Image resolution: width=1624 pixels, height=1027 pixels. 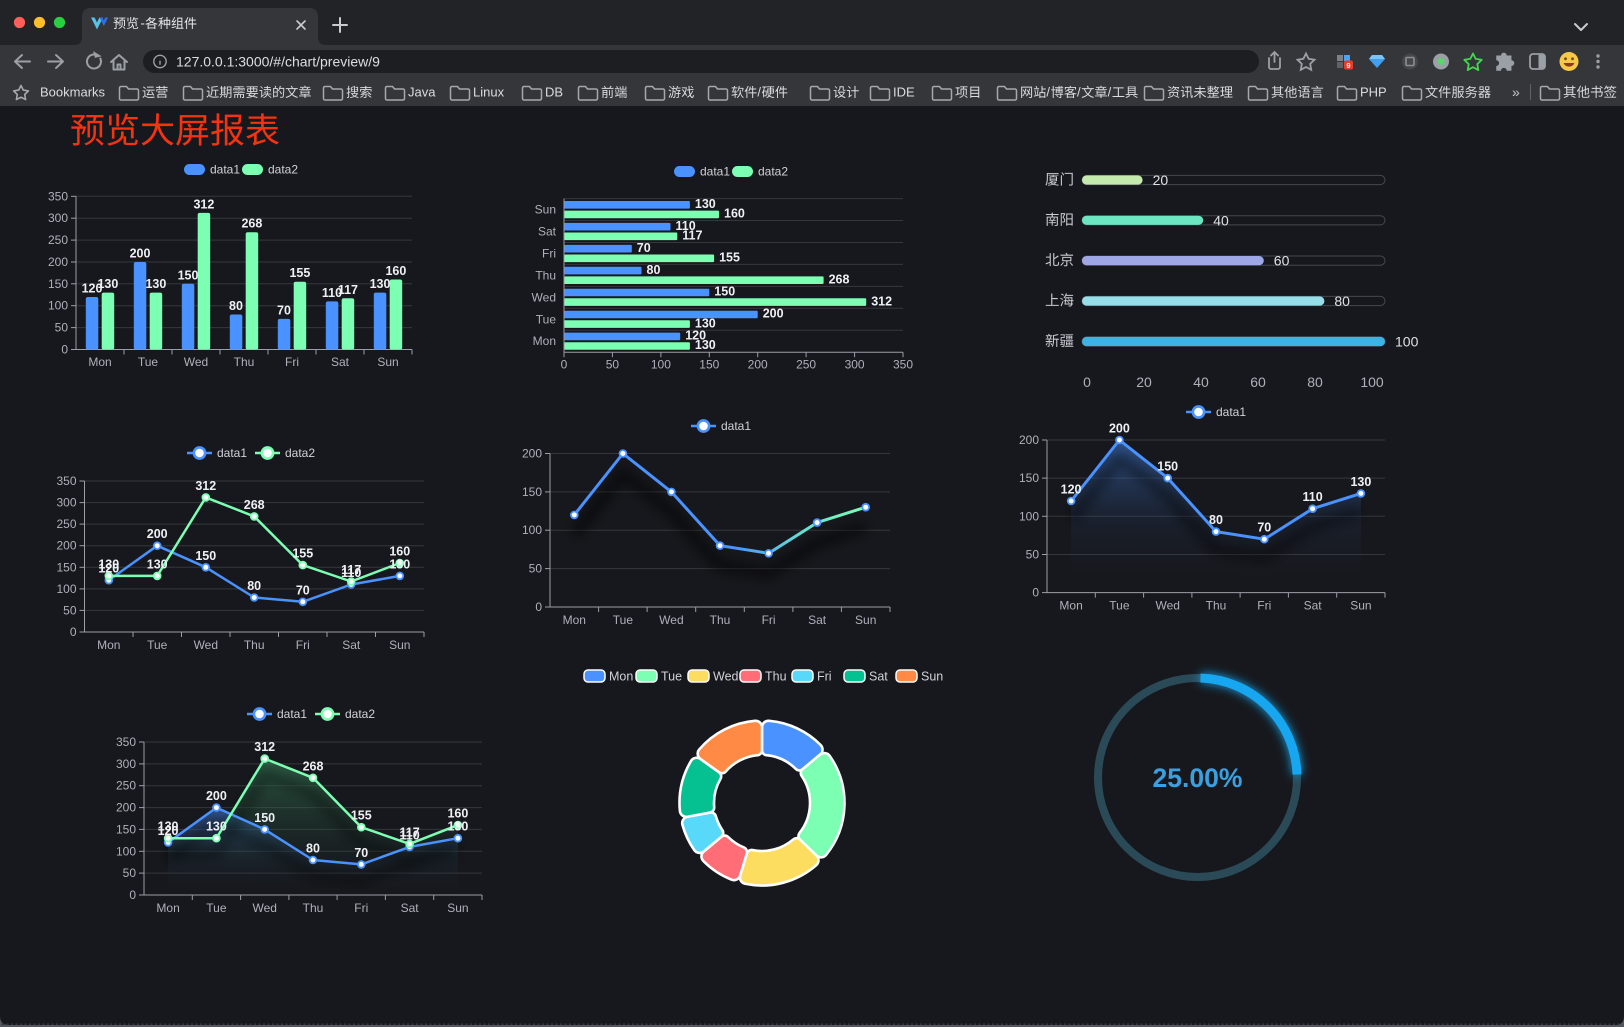 I want to click on svg-text: 110, so click(x=410, y=835).